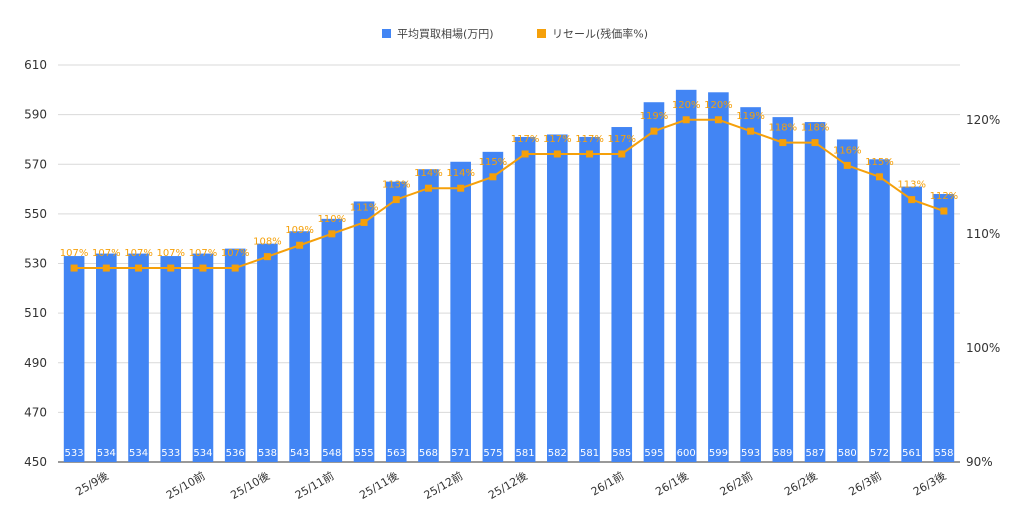 The image size is (1024, 523). I want to click on x-tick-label: 26/3後, so click(929, 483).